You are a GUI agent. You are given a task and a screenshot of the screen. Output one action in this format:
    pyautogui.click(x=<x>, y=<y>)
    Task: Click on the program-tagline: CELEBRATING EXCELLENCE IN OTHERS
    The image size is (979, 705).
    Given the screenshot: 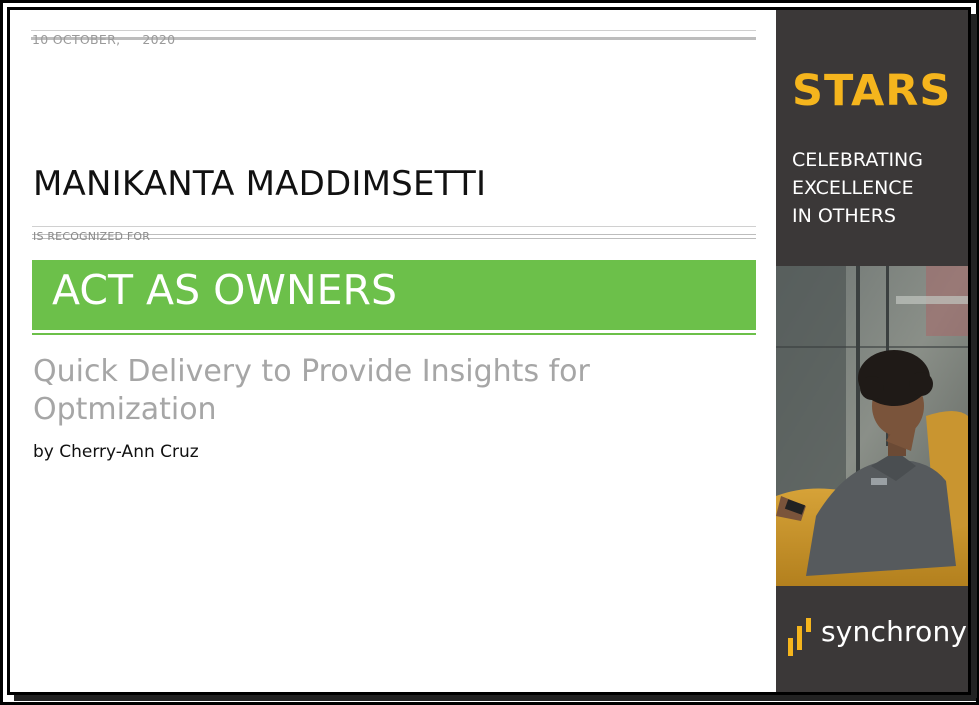 What is the action you would take?
    pyautogui.click(x=877, y=188)
    